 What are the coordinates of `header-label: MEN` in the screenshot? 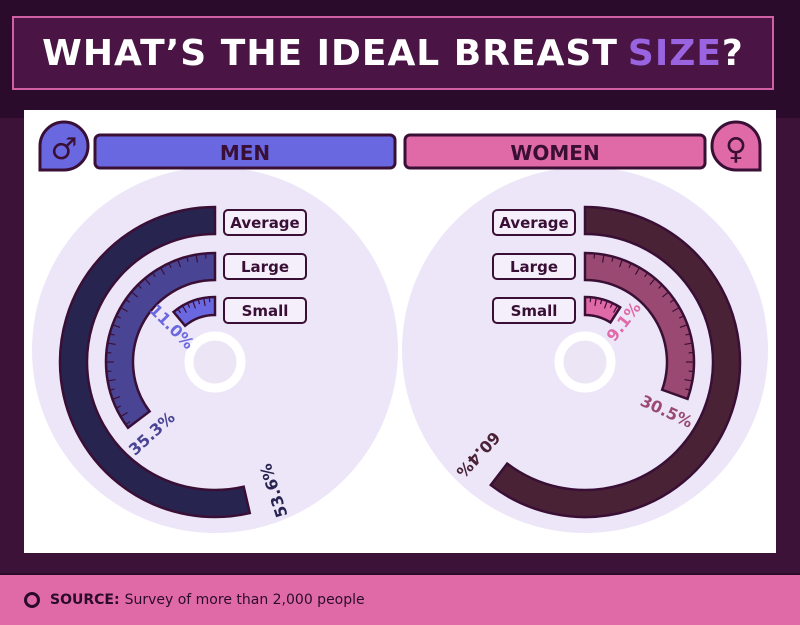 It's located at (245, 153).